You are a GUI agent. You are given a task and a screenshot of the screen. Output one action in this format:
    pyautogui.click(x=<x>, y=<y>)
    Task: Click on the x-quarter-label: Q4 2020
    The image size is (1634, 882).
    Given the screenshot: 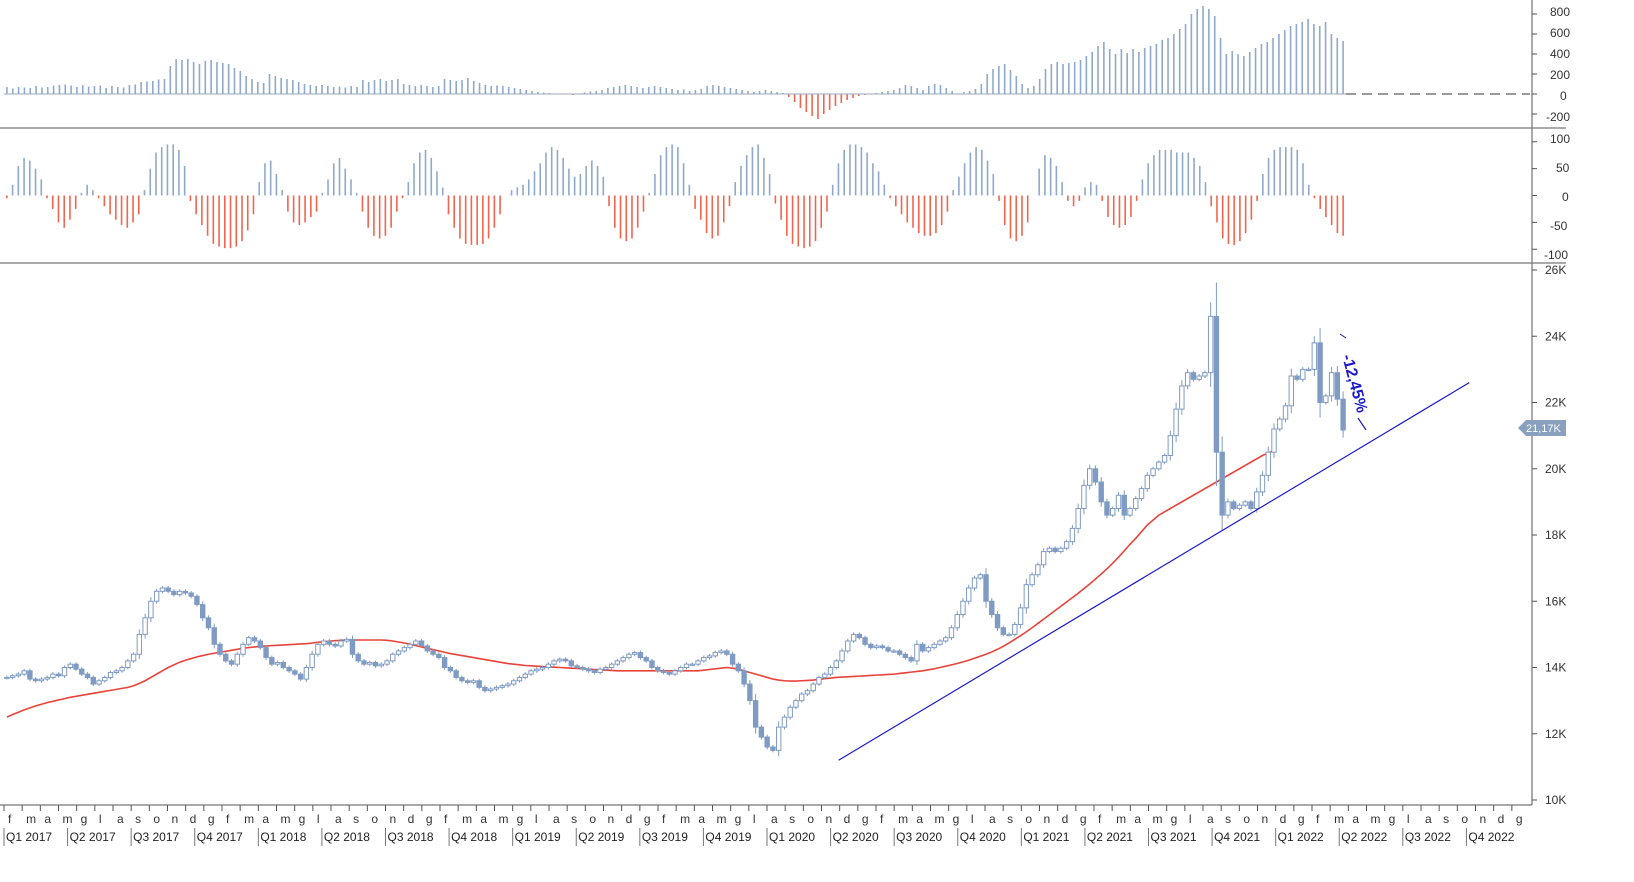 What is the action you would take?
    pyautogui.click(x=983, y=837)
    